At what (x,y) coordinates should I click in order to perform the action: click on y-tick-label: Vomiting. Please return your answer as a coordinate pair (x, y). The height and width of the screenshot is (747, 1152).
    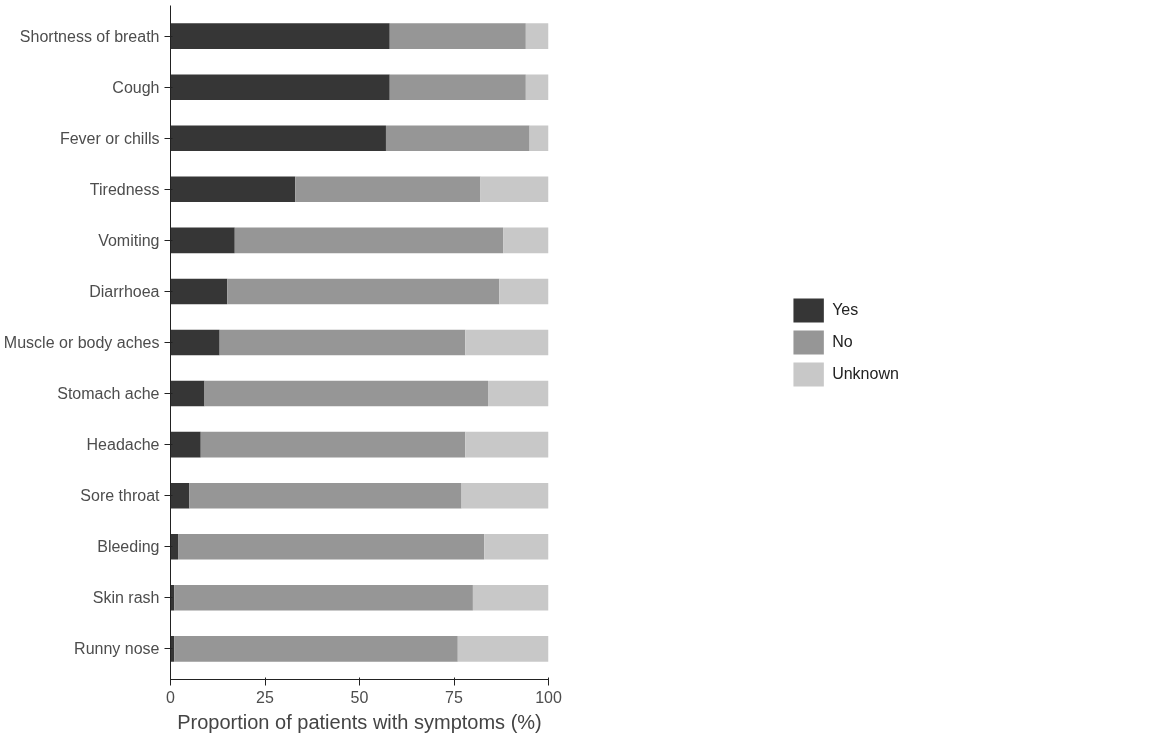
    Looking at the image, I should click on (129, 240).